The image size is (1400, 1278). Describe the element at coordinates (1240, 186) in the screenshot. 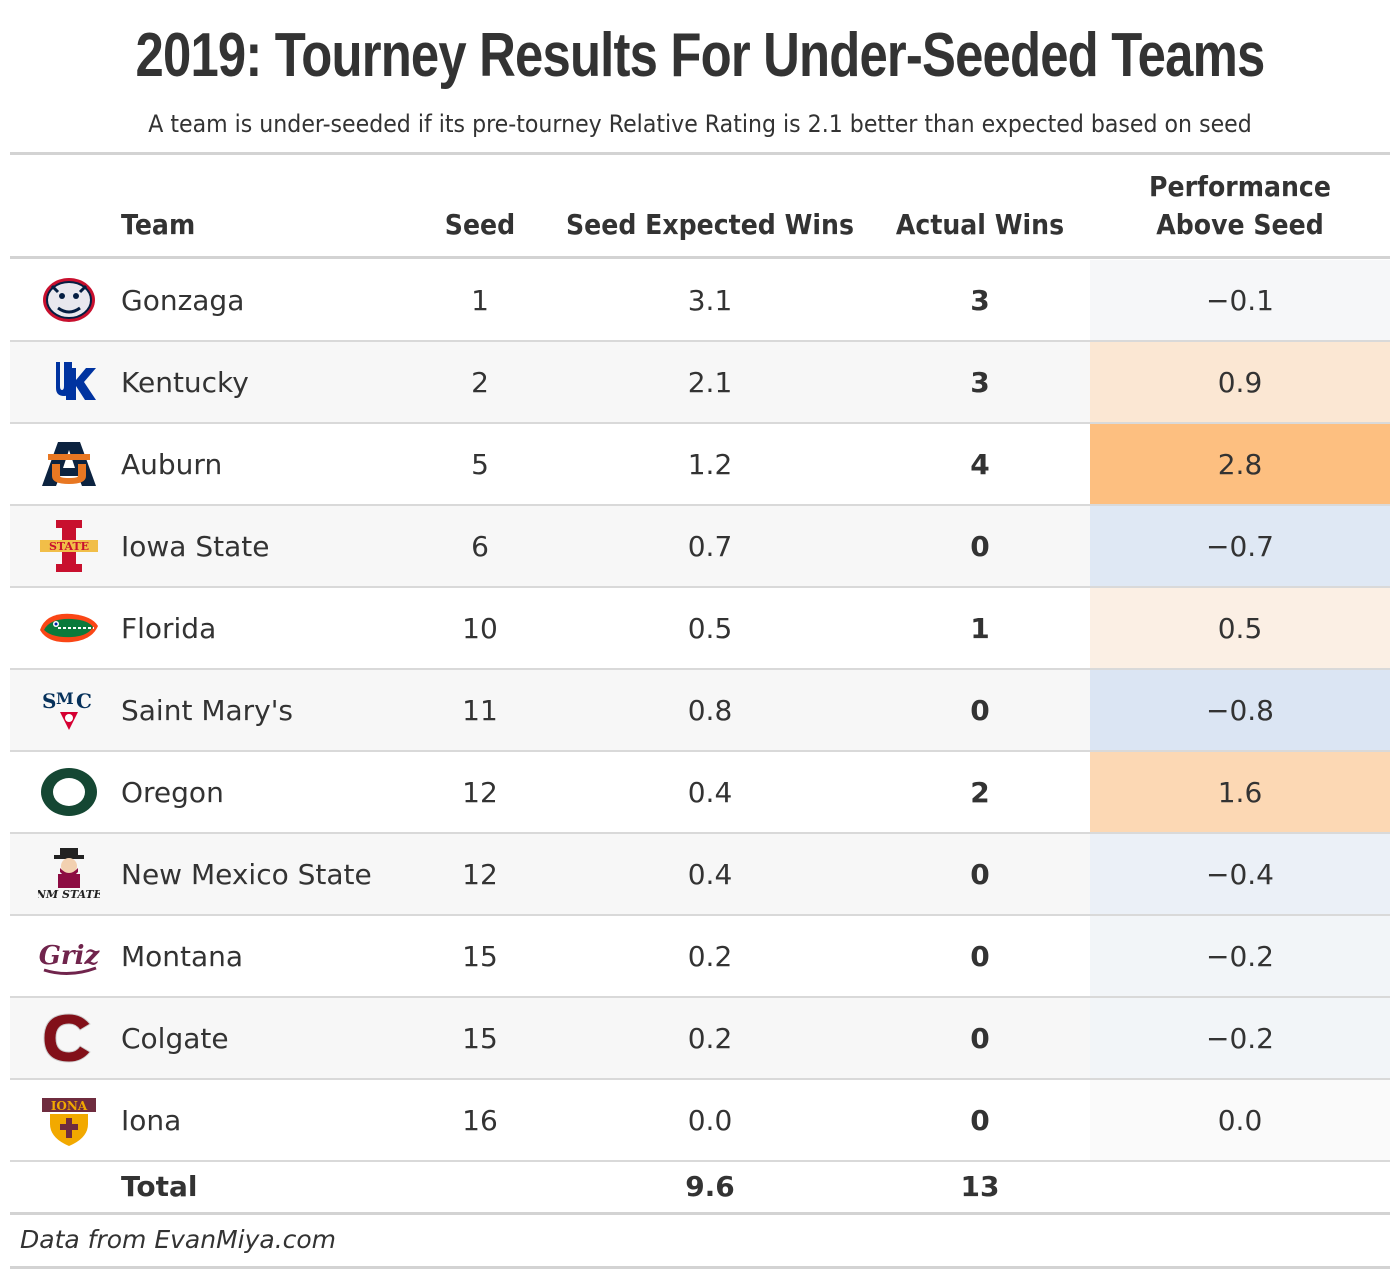

I see `header-performance-line1: Performance` at that location.